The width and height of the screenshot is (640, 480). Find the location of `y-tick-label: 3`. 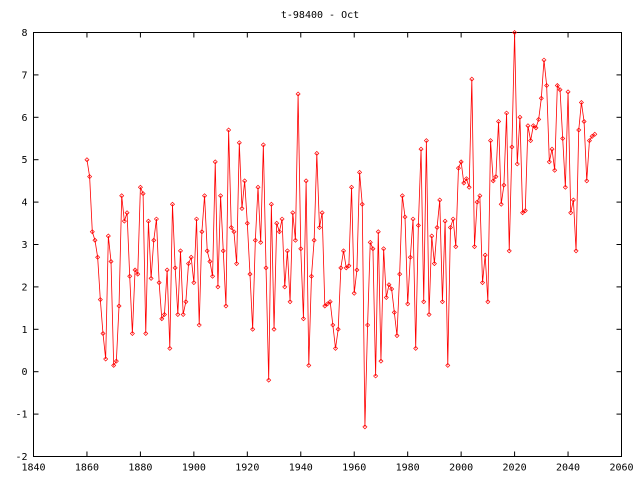

y-tick-label: 3 is located at coordinates (24, 245).